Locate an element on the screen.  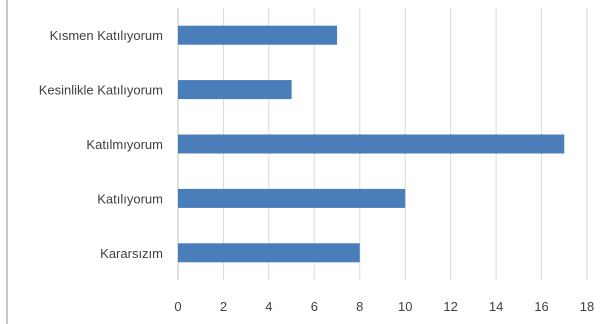
category-label: Katılıyorum is located at coordinates (130, 198).